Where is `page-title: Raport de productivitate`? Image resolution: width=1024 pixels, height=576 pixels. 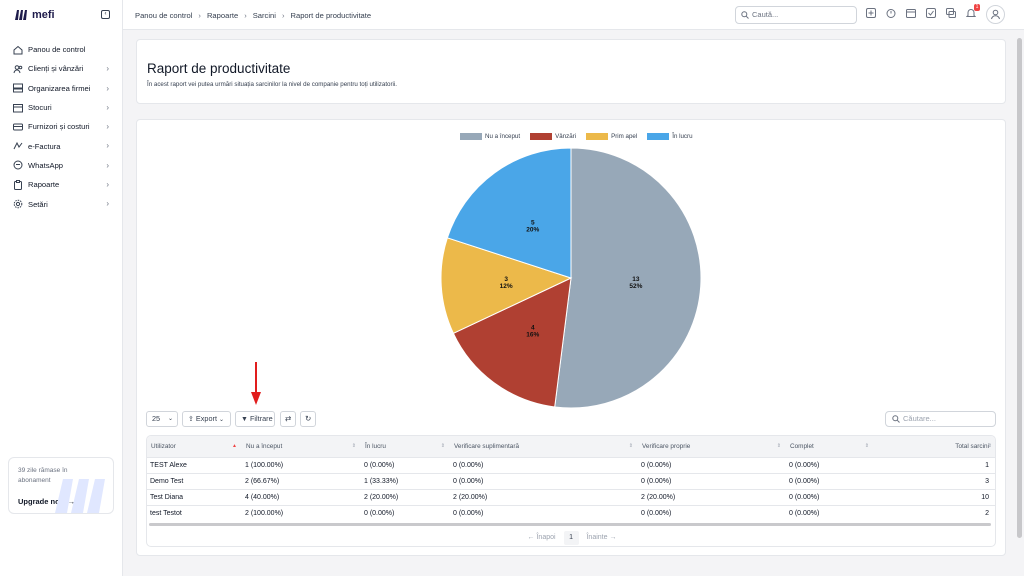
page-title: Raport de productivitate is located at coordinates (219, 68).